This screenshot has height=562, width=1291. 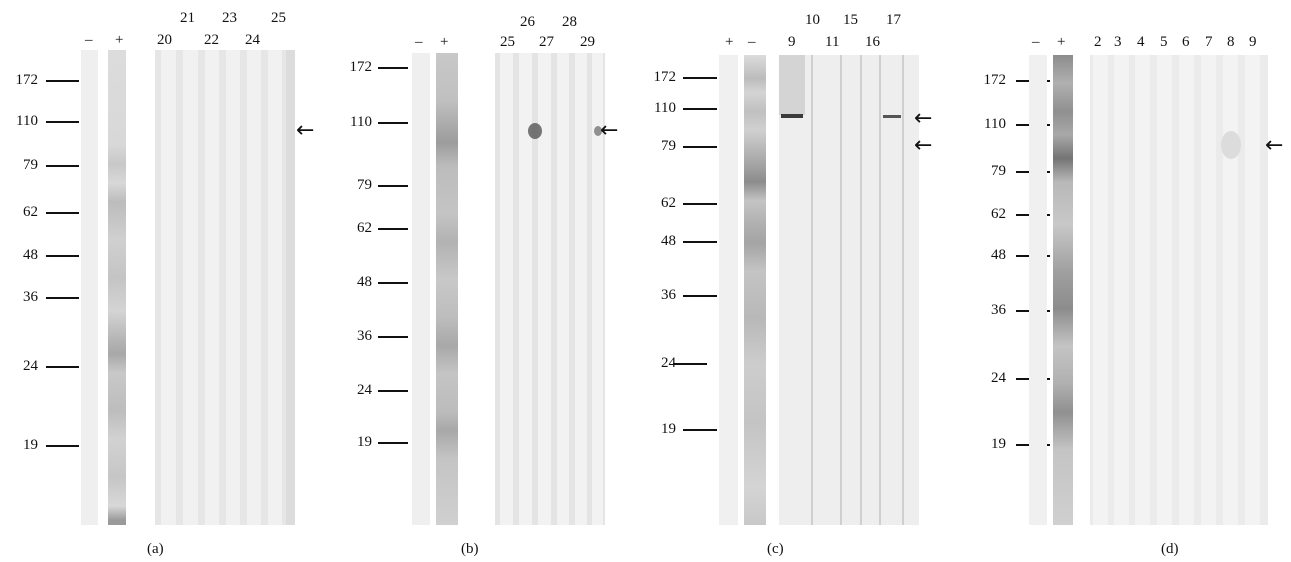 What do you see at coordinates (527, 22) in the screenshot?
I see `lane-label: 26` at bounding box center [527, 22].